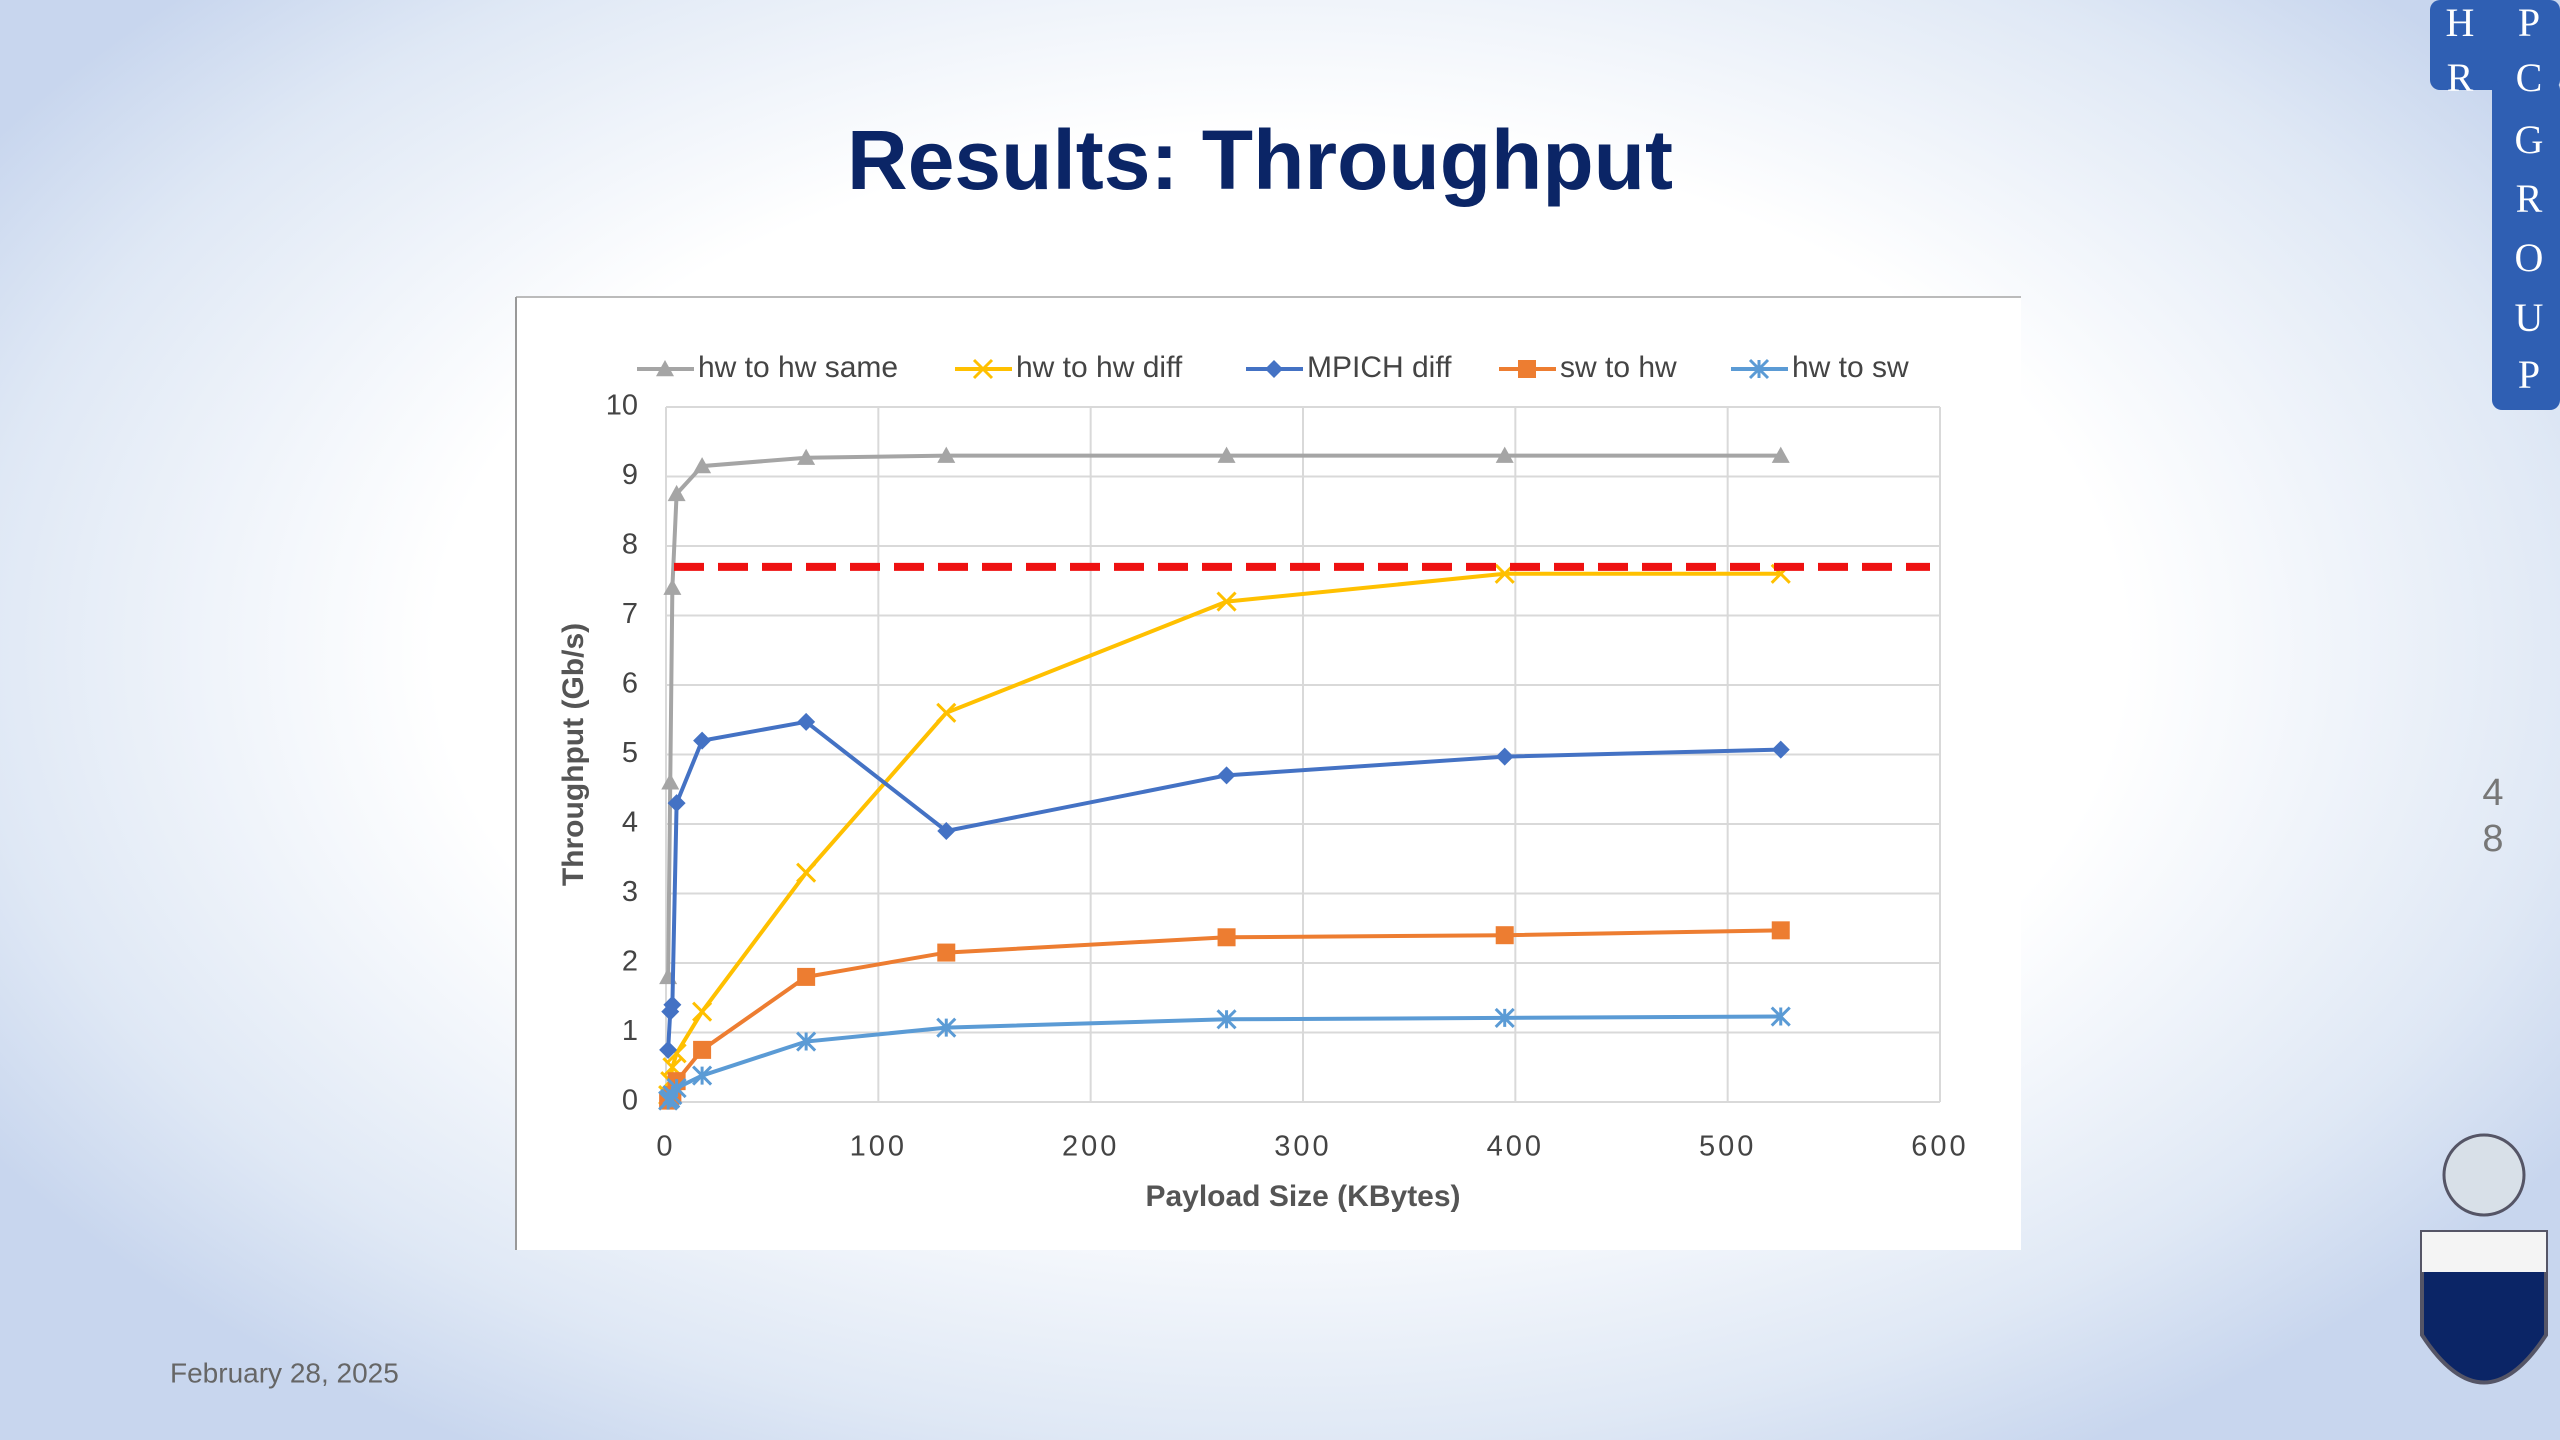 Image resolution: width=2560 pixels, height=1440 pixels. Describe the element at coordinates (1099, 367) in the screenshot. I see `legend-label: hw to hw diff` at that location.